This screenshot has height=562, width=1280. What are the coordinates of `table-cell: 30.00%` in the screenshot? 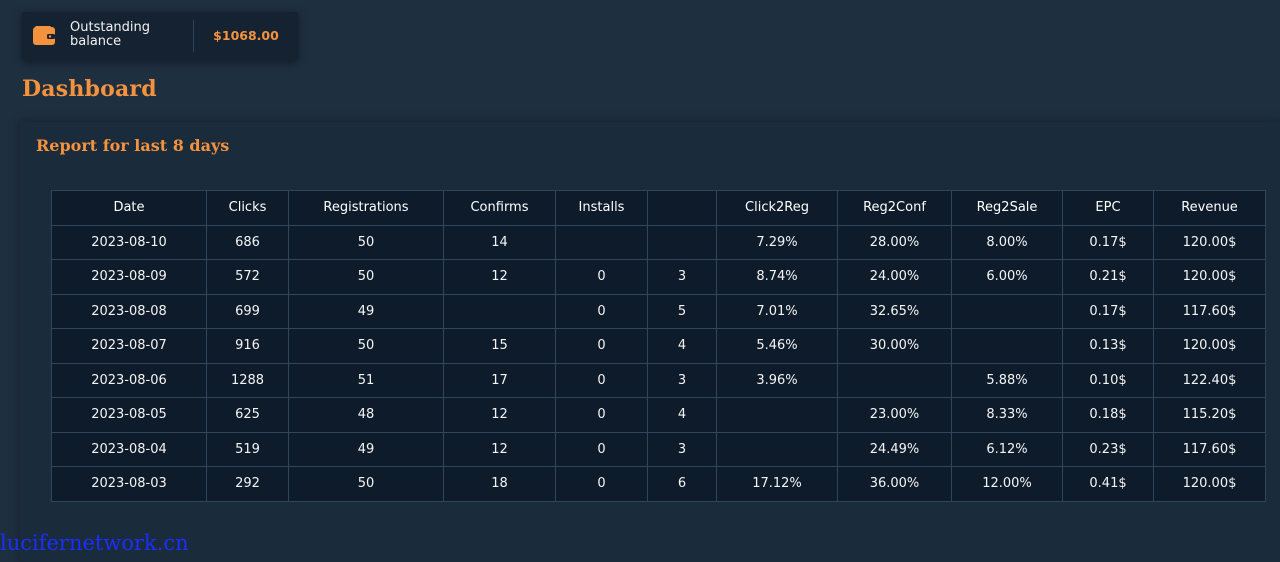 It's located at (894, 346).